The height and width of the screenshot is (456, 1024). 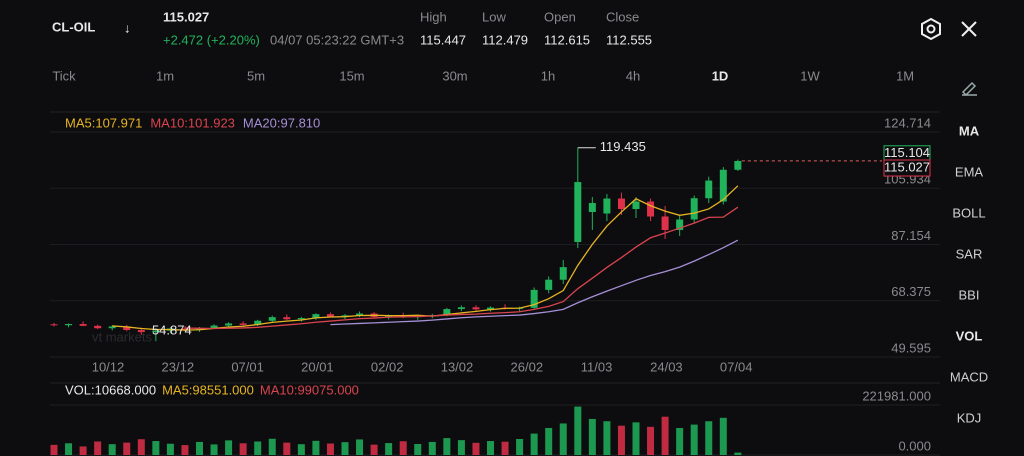 I want to click on volume-legend: VOL:10668.000, so click(x=110, y=389).